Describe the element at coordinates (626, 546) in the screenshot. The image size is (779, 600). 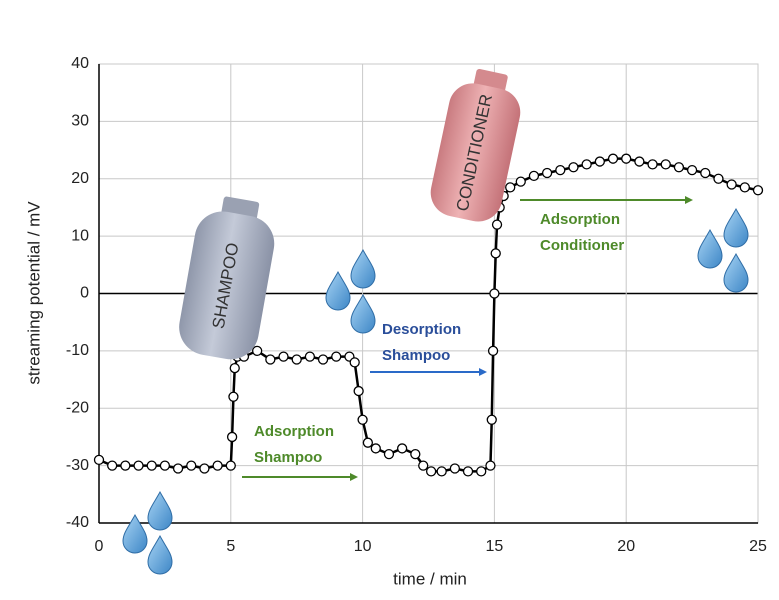
I see `x-tick-label: 20` at that location.